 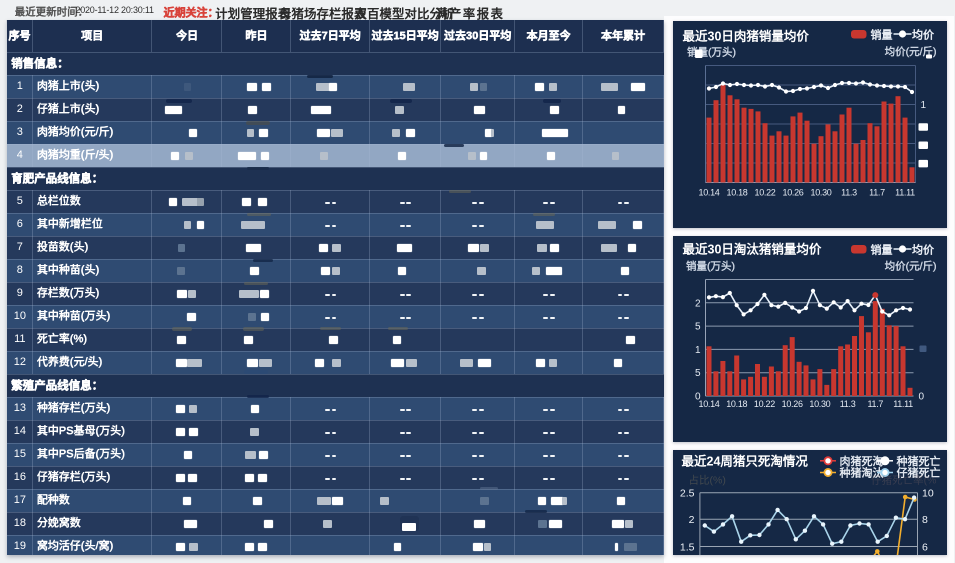 What do you see at coordinates (861, 473) in the screenshot?
I see `svg-text: 种猪淘汰` at bounding box center [861, 473].